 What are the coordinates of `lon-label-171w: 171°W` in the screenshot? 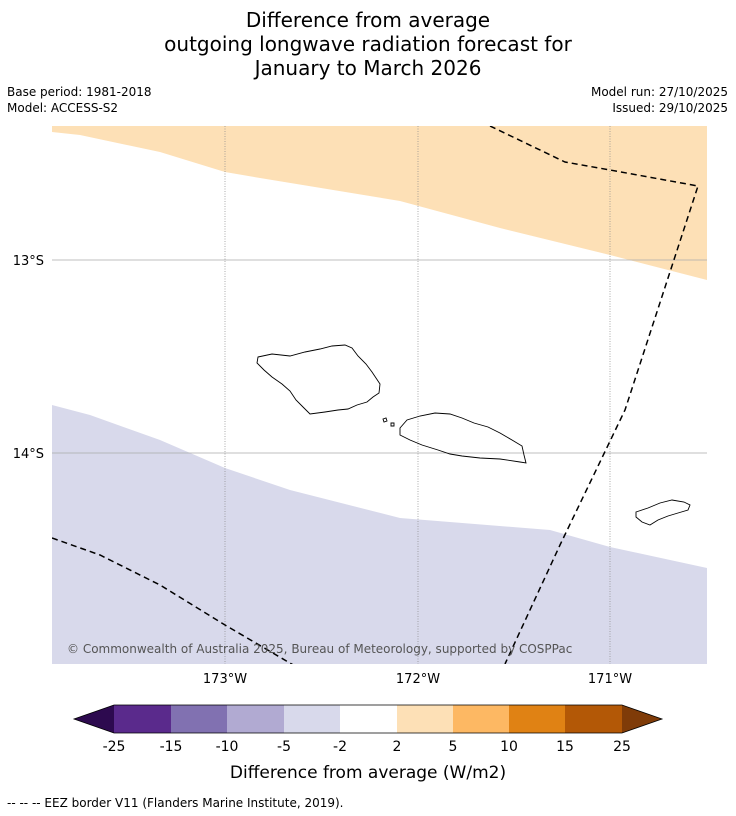 It's located at (610, 679).